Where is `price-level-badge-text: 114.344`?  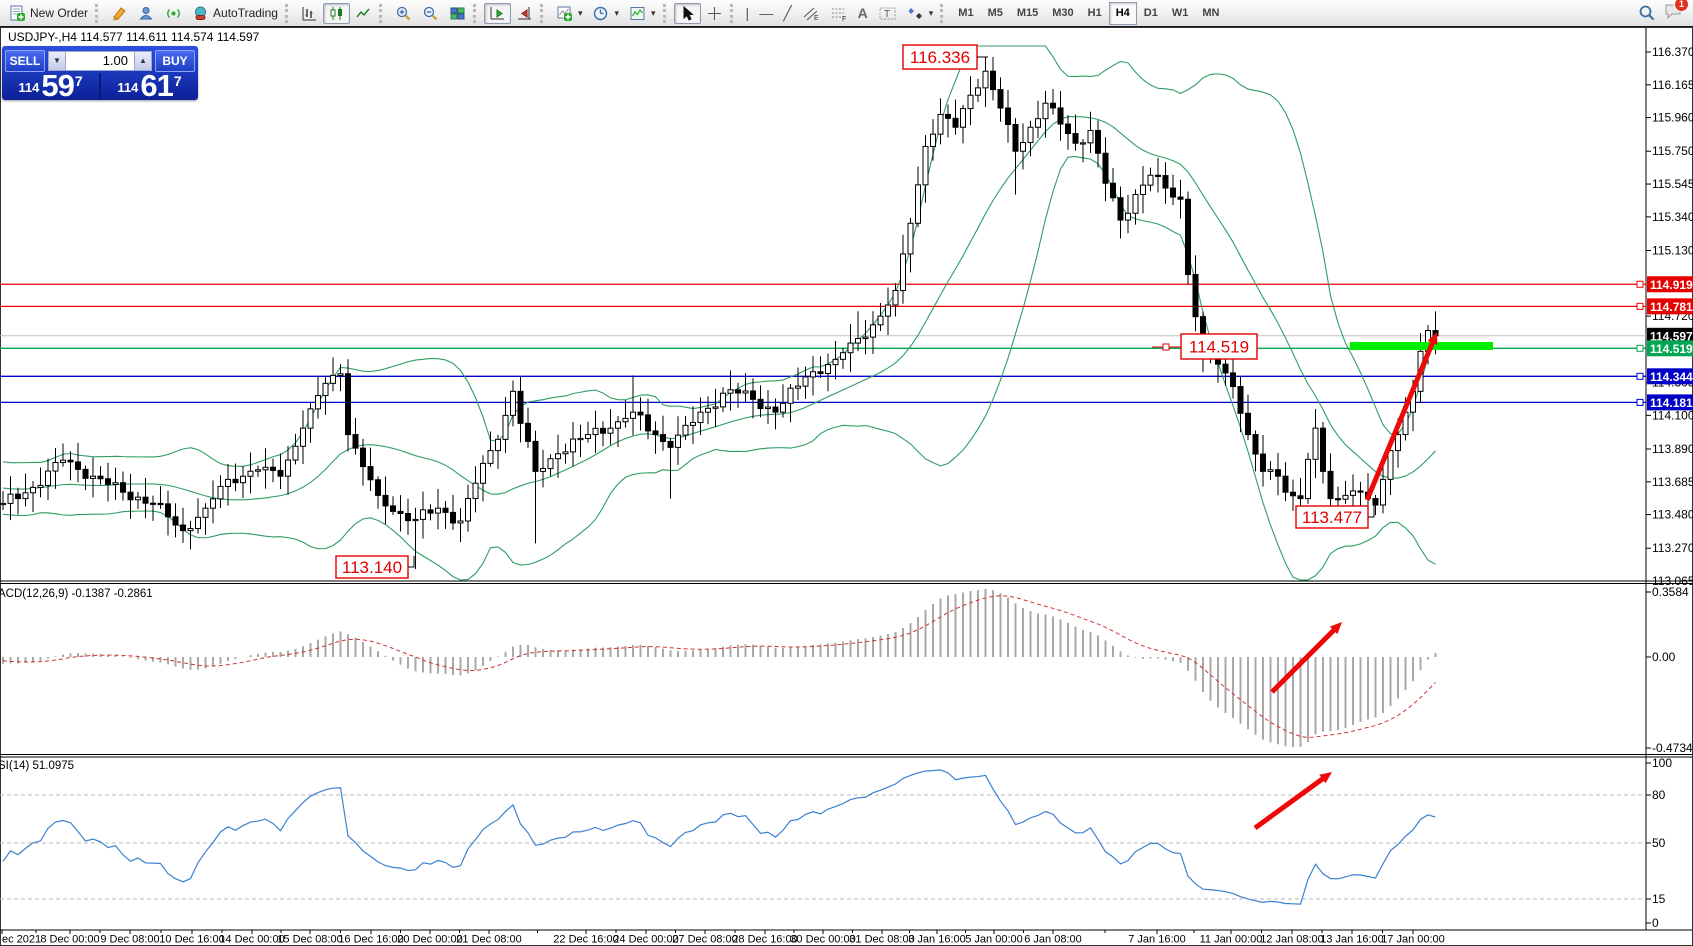 price-level-badge-text: 114.344 is located at coordinates (1671, 377).